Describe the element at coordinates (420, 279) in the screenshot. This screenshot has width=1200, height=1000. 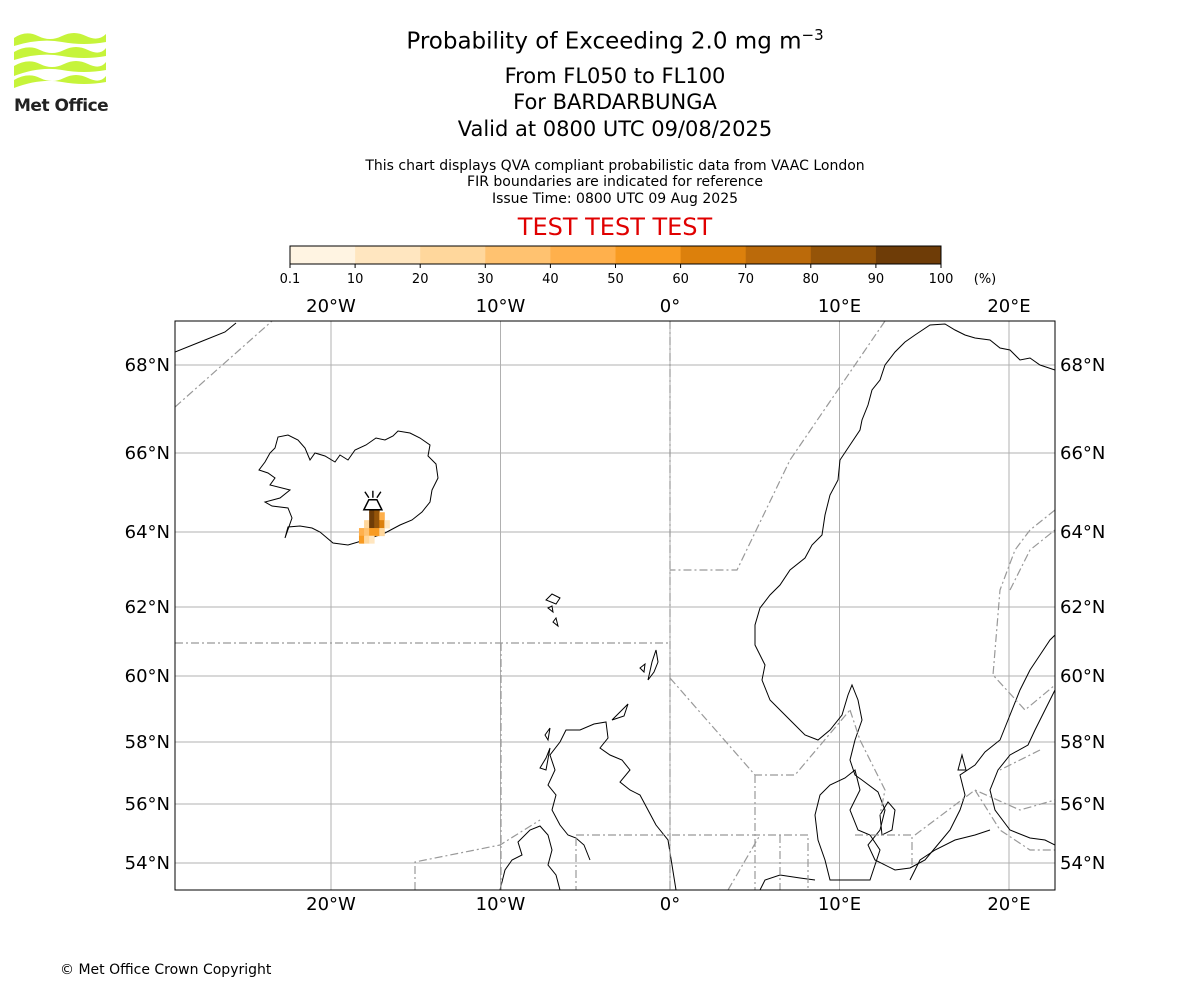
I see `colorbar-tick-label: 20` at that location.